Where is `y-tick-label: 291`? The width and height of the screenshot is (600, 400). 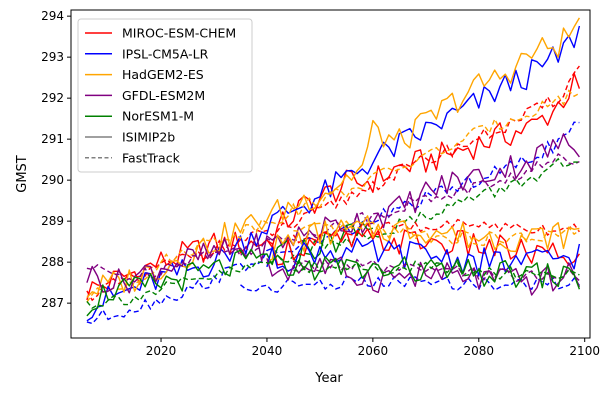
y-tick-label: 291 is located at coordinates (52, 139).